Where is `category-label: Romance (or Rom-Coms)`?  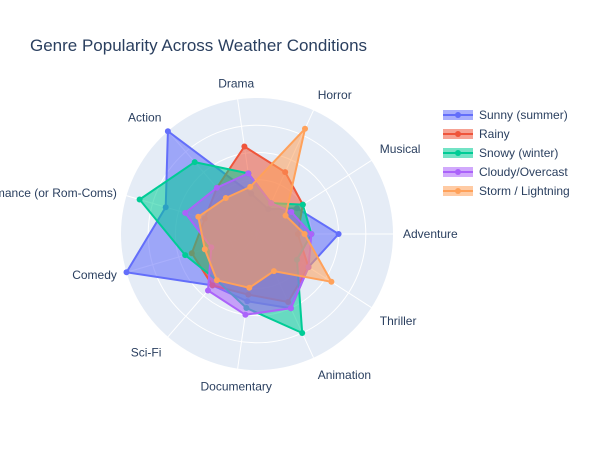 category-label: Romance (or Rom-Coms) is located at coordinates (58, 193).